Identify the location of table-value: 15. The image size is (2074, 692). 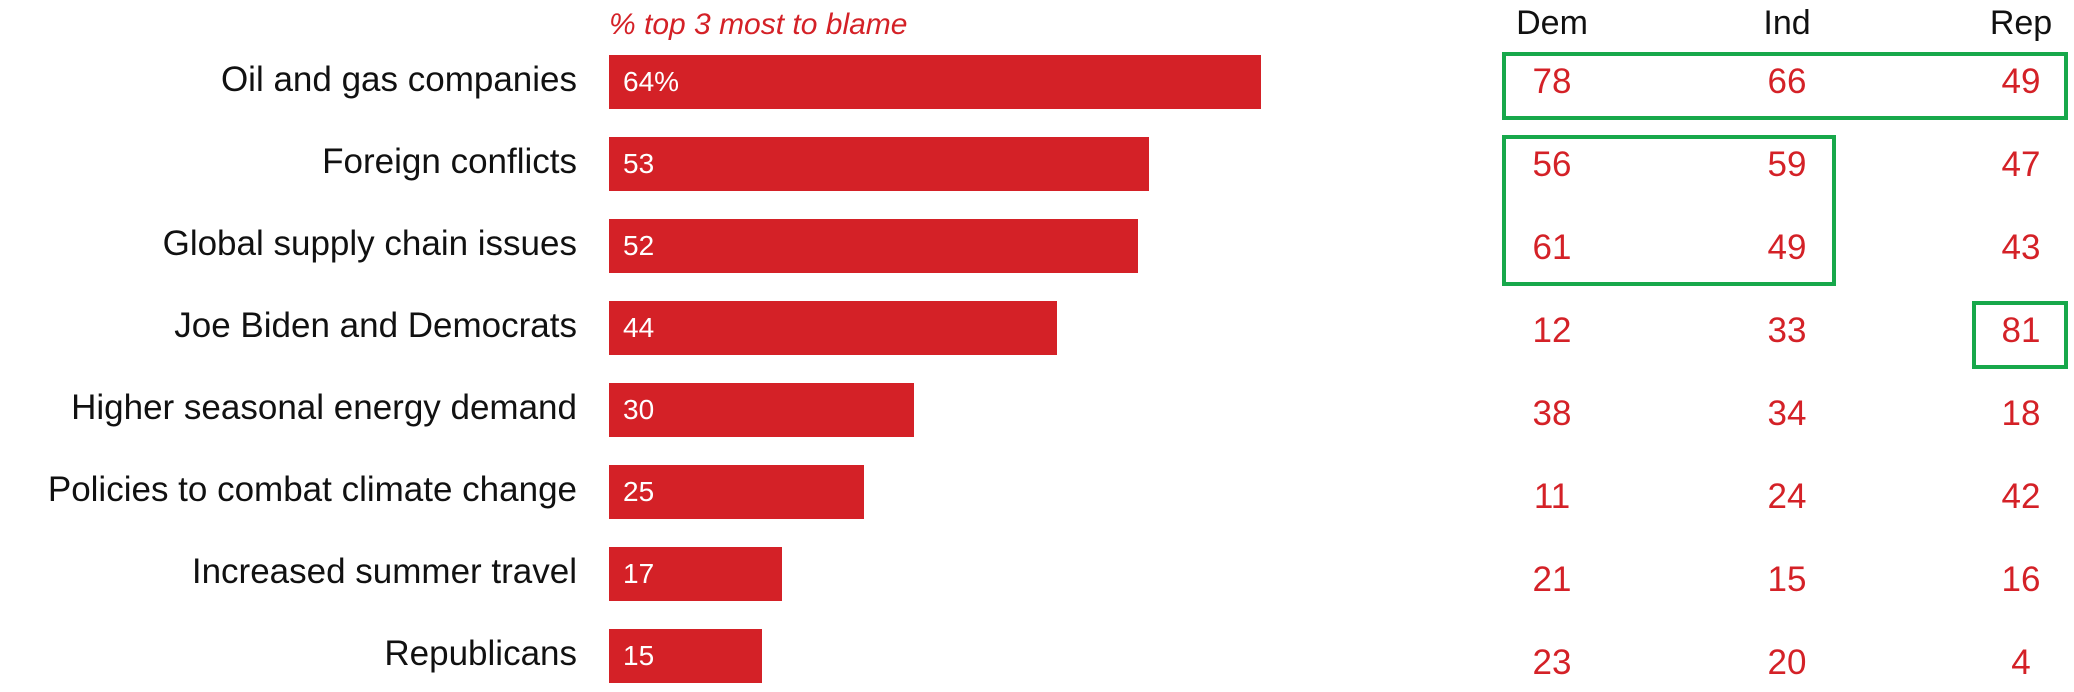
(1787, 579).